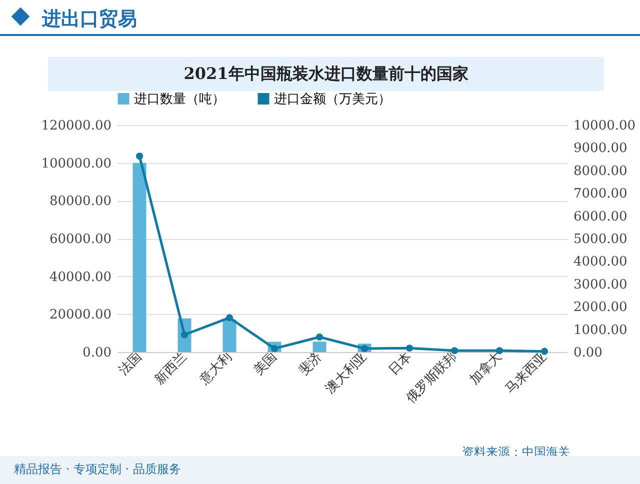 This screenshot has width=640, height=484. Describe the element at coordinates (601, 284) in the screenshot. I see `y2-tick-label: 3000.00` at that location.